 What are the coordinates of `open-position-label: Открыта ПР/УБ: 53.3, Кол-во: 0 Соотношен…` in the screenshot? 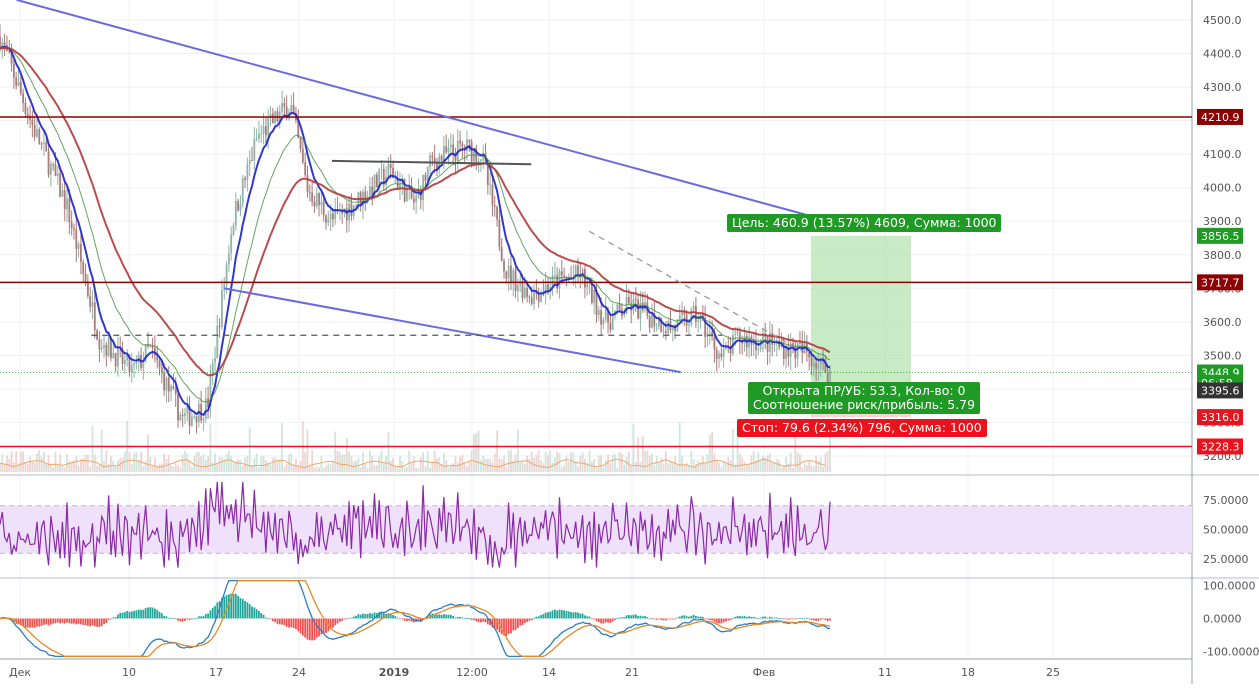 It's located at (864, 398).